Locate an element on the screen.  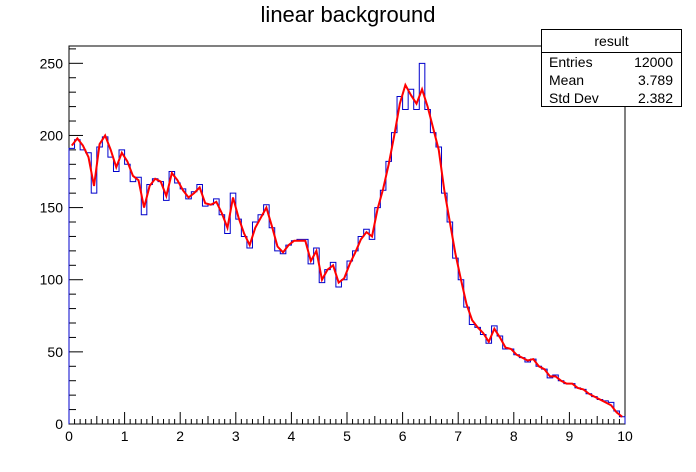
y-tick-label: 250 is located at coordinates (52, 63).